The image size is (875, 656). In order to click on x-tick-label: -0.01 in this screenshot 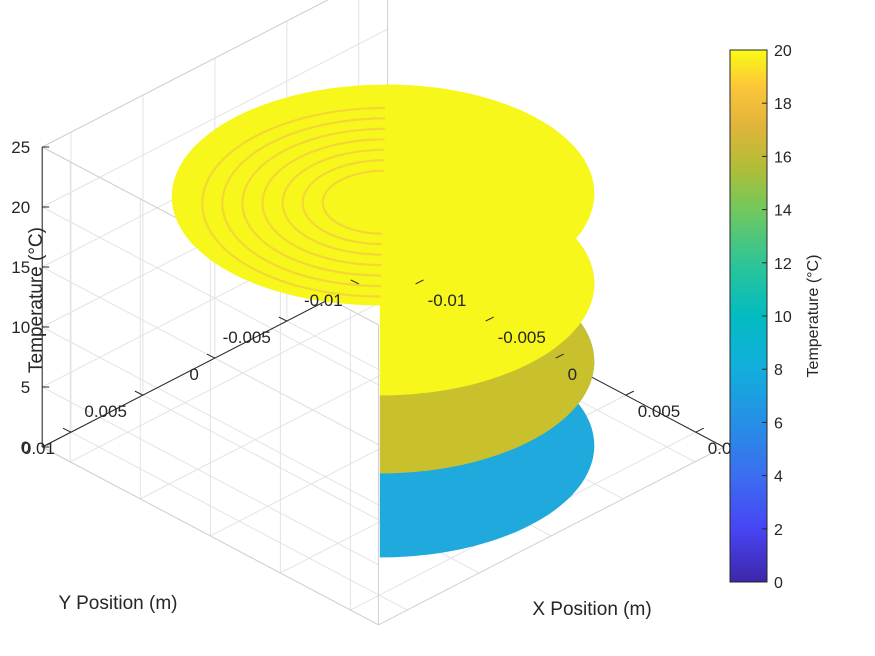, I will do `click(447, 300)`.